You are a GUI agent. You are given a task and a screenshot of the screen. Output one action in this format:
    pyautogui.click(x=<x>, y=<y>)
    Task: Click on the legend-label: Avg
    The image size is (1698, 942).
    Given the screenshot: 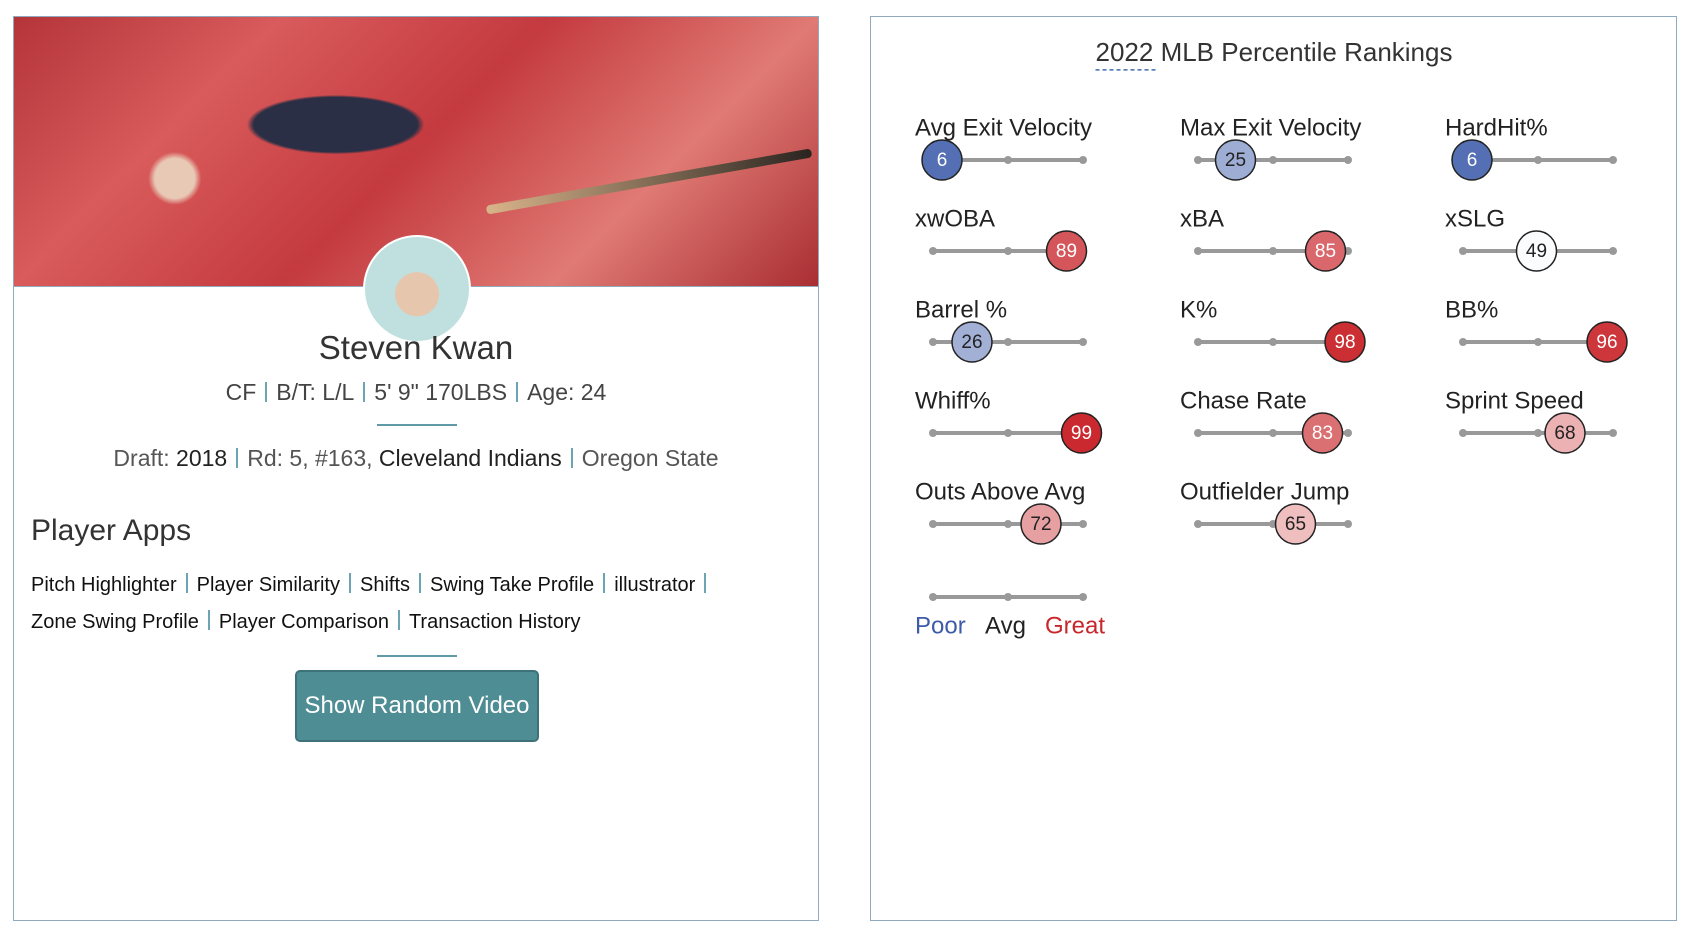 What is the action you would take?
    pyautogui.click(x=1005, y=625)
    